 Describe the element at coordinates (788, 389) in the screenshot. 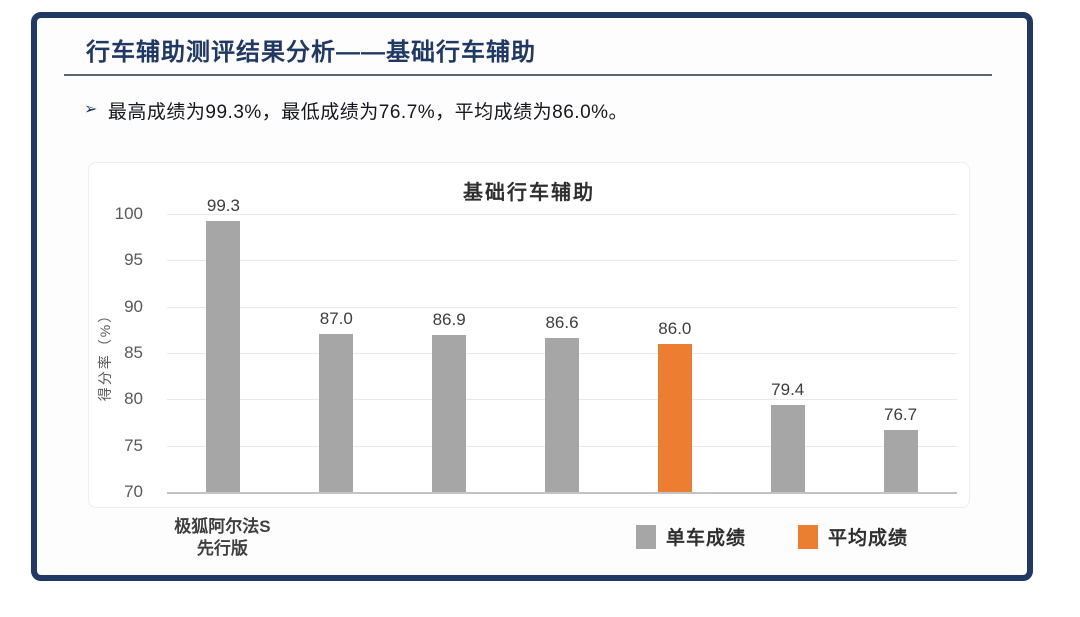

I see `bar-value-label: 79.4` at that location.